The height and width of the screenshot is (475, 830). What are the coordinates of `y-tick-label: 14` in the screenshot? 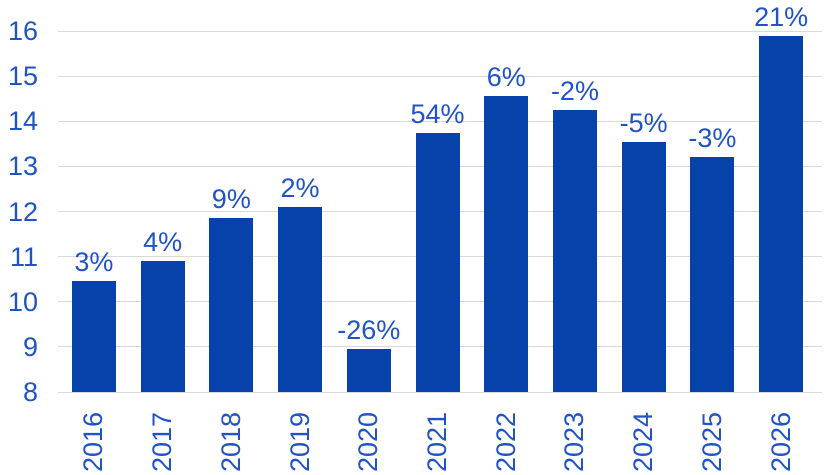 It's located at (22, 121).